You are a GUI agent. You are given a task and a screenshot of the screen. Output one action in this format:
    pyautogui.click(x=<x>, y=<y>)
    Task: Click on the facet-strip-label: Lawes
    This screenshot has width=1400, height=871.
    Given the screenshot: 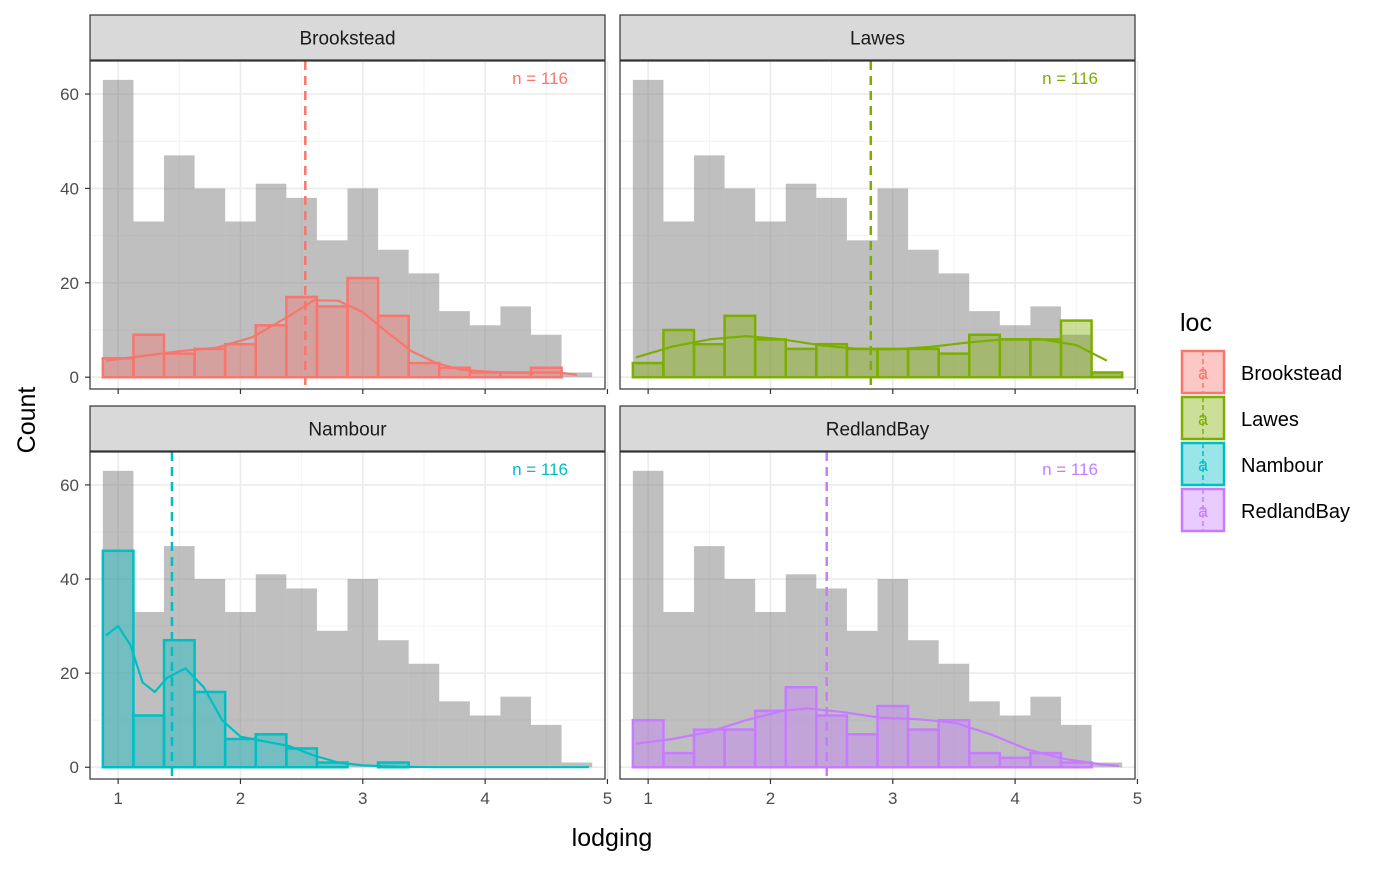 What is the action you would take?
    pyautogui.click(x=877, y=39)
    